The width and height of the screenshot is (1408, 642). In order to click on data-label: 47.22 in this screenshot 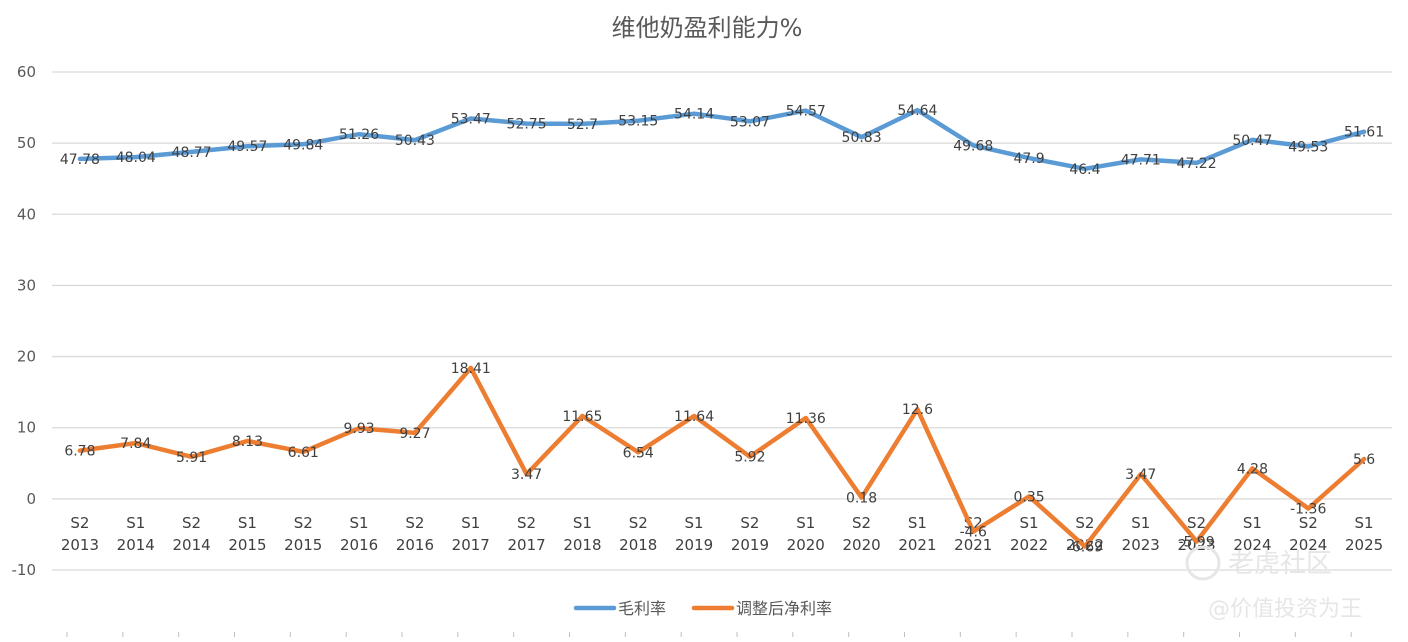, I will do `click(1197, 164)`.